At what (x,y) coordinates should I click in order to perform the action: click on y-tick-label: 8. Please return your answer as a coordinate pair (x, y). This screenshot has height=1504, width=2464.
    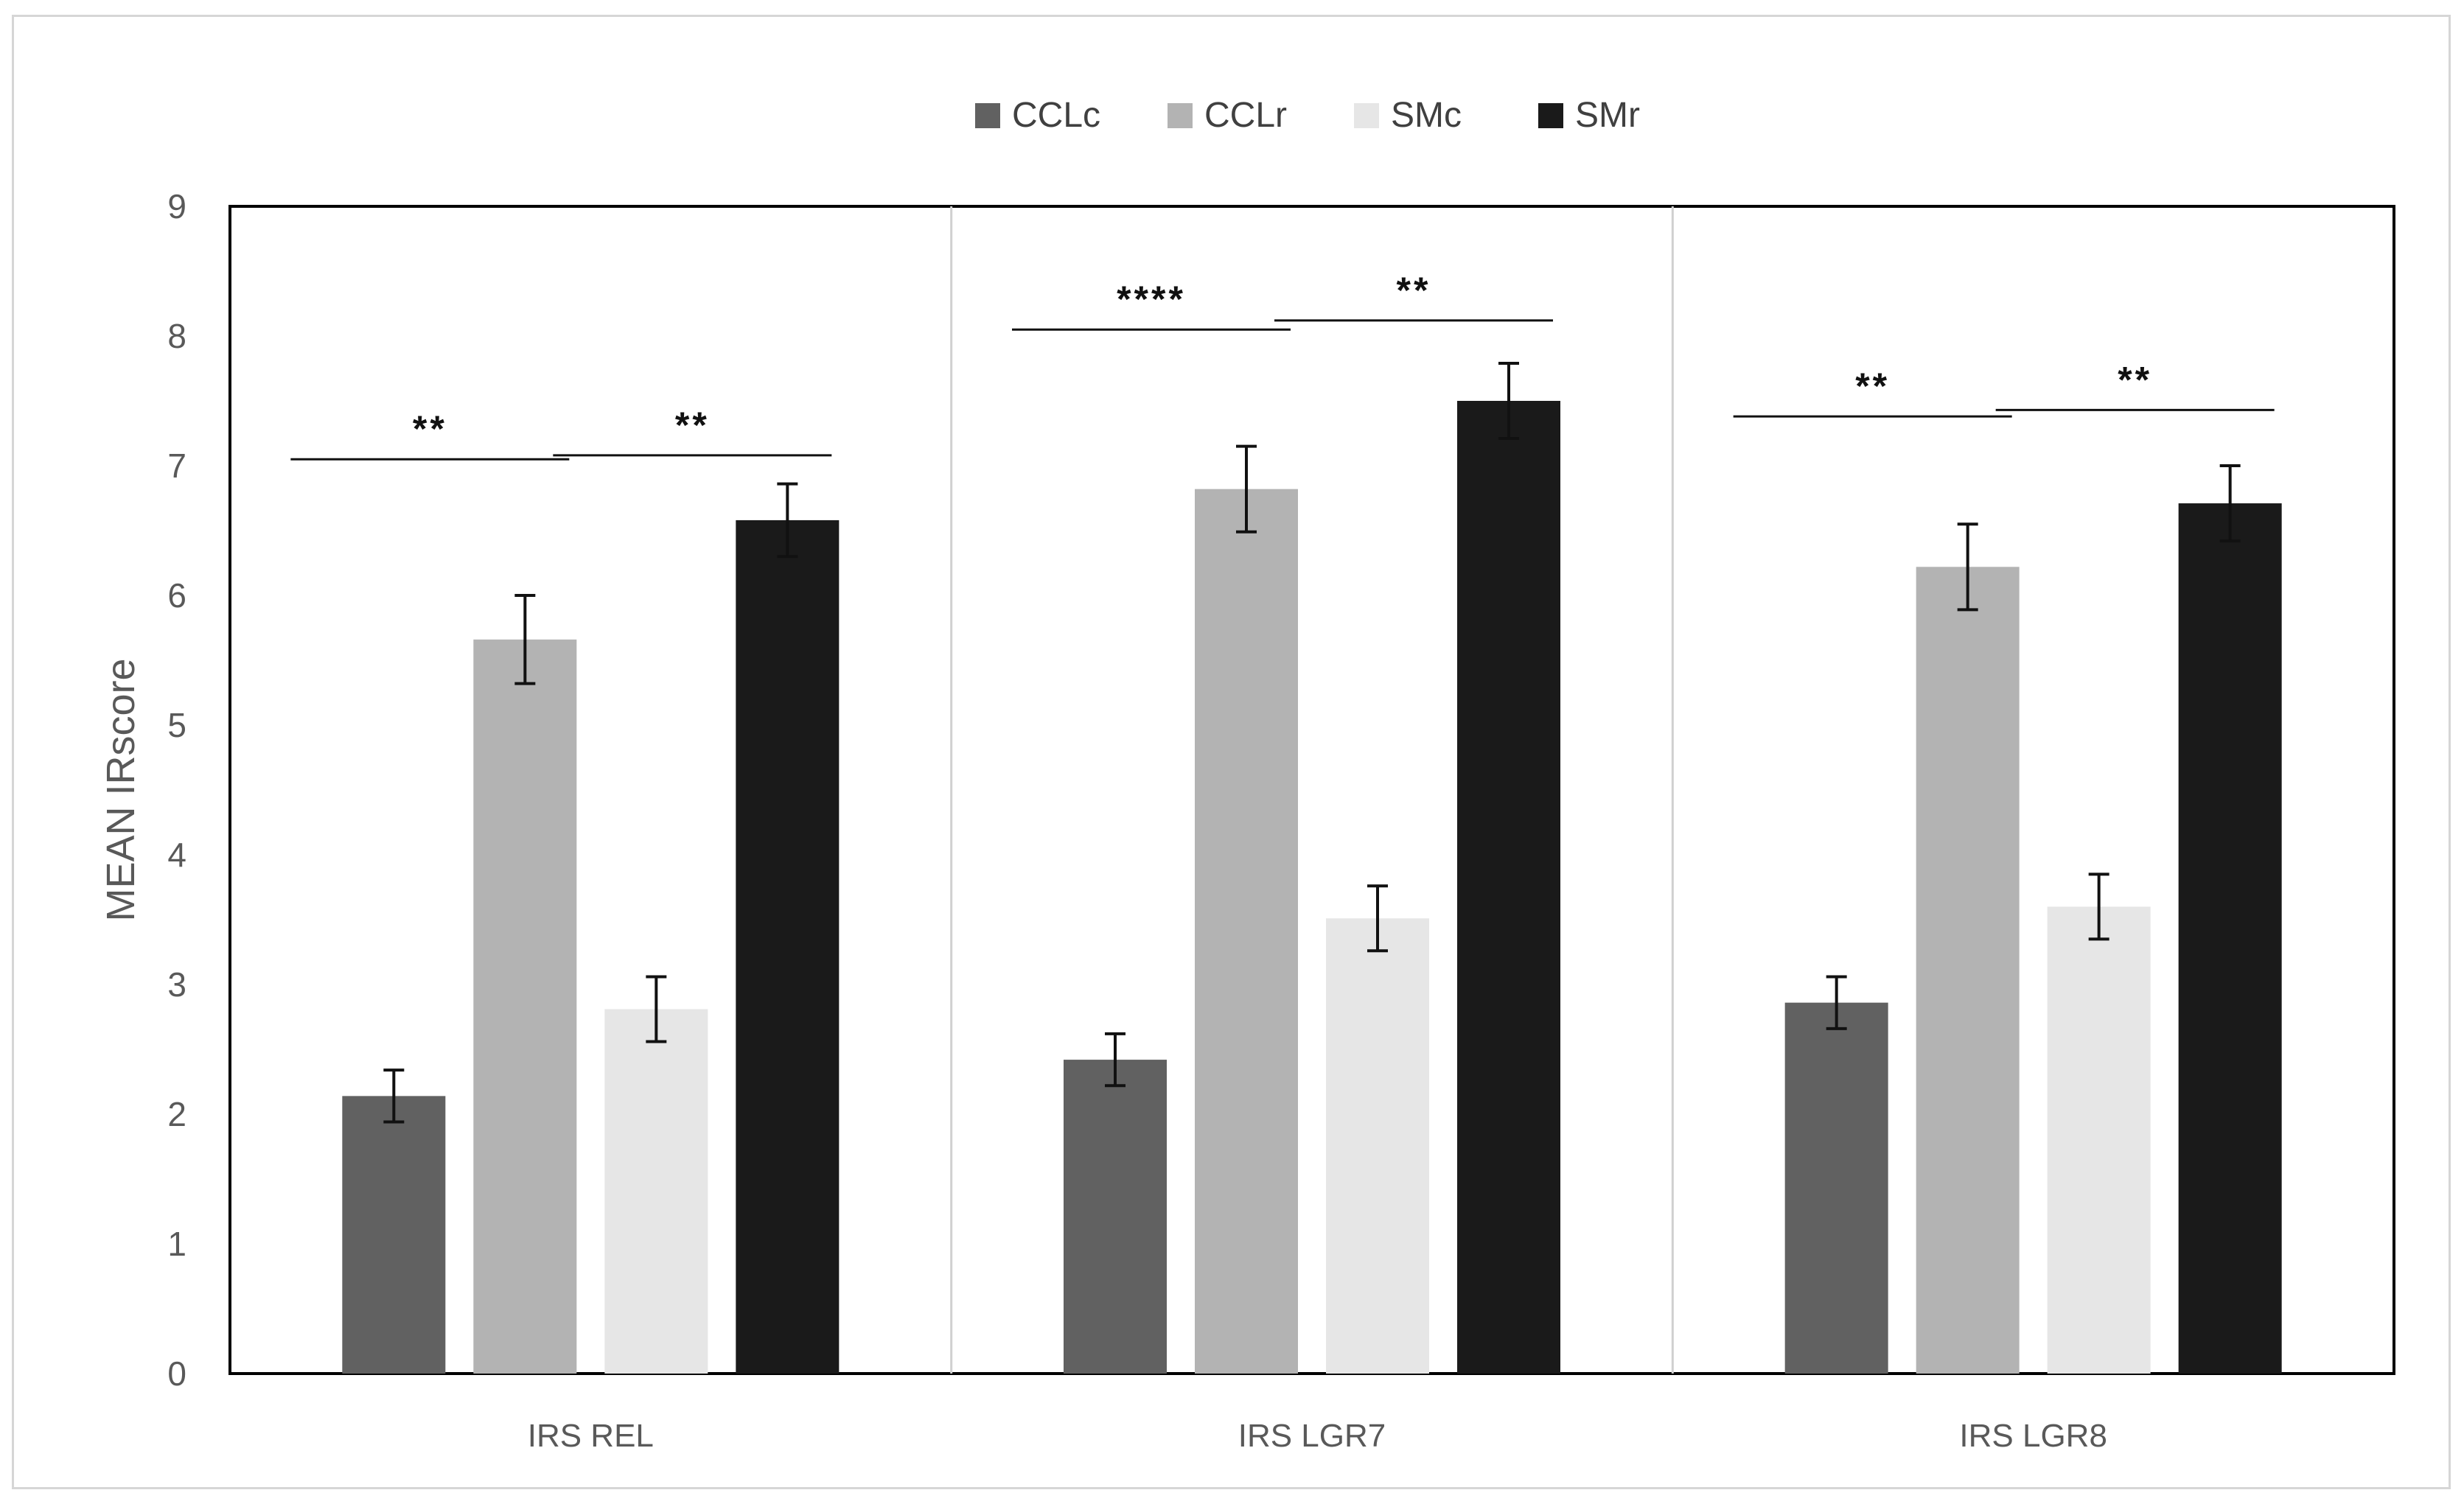
    Looking at the image, I should click on (176, 336).